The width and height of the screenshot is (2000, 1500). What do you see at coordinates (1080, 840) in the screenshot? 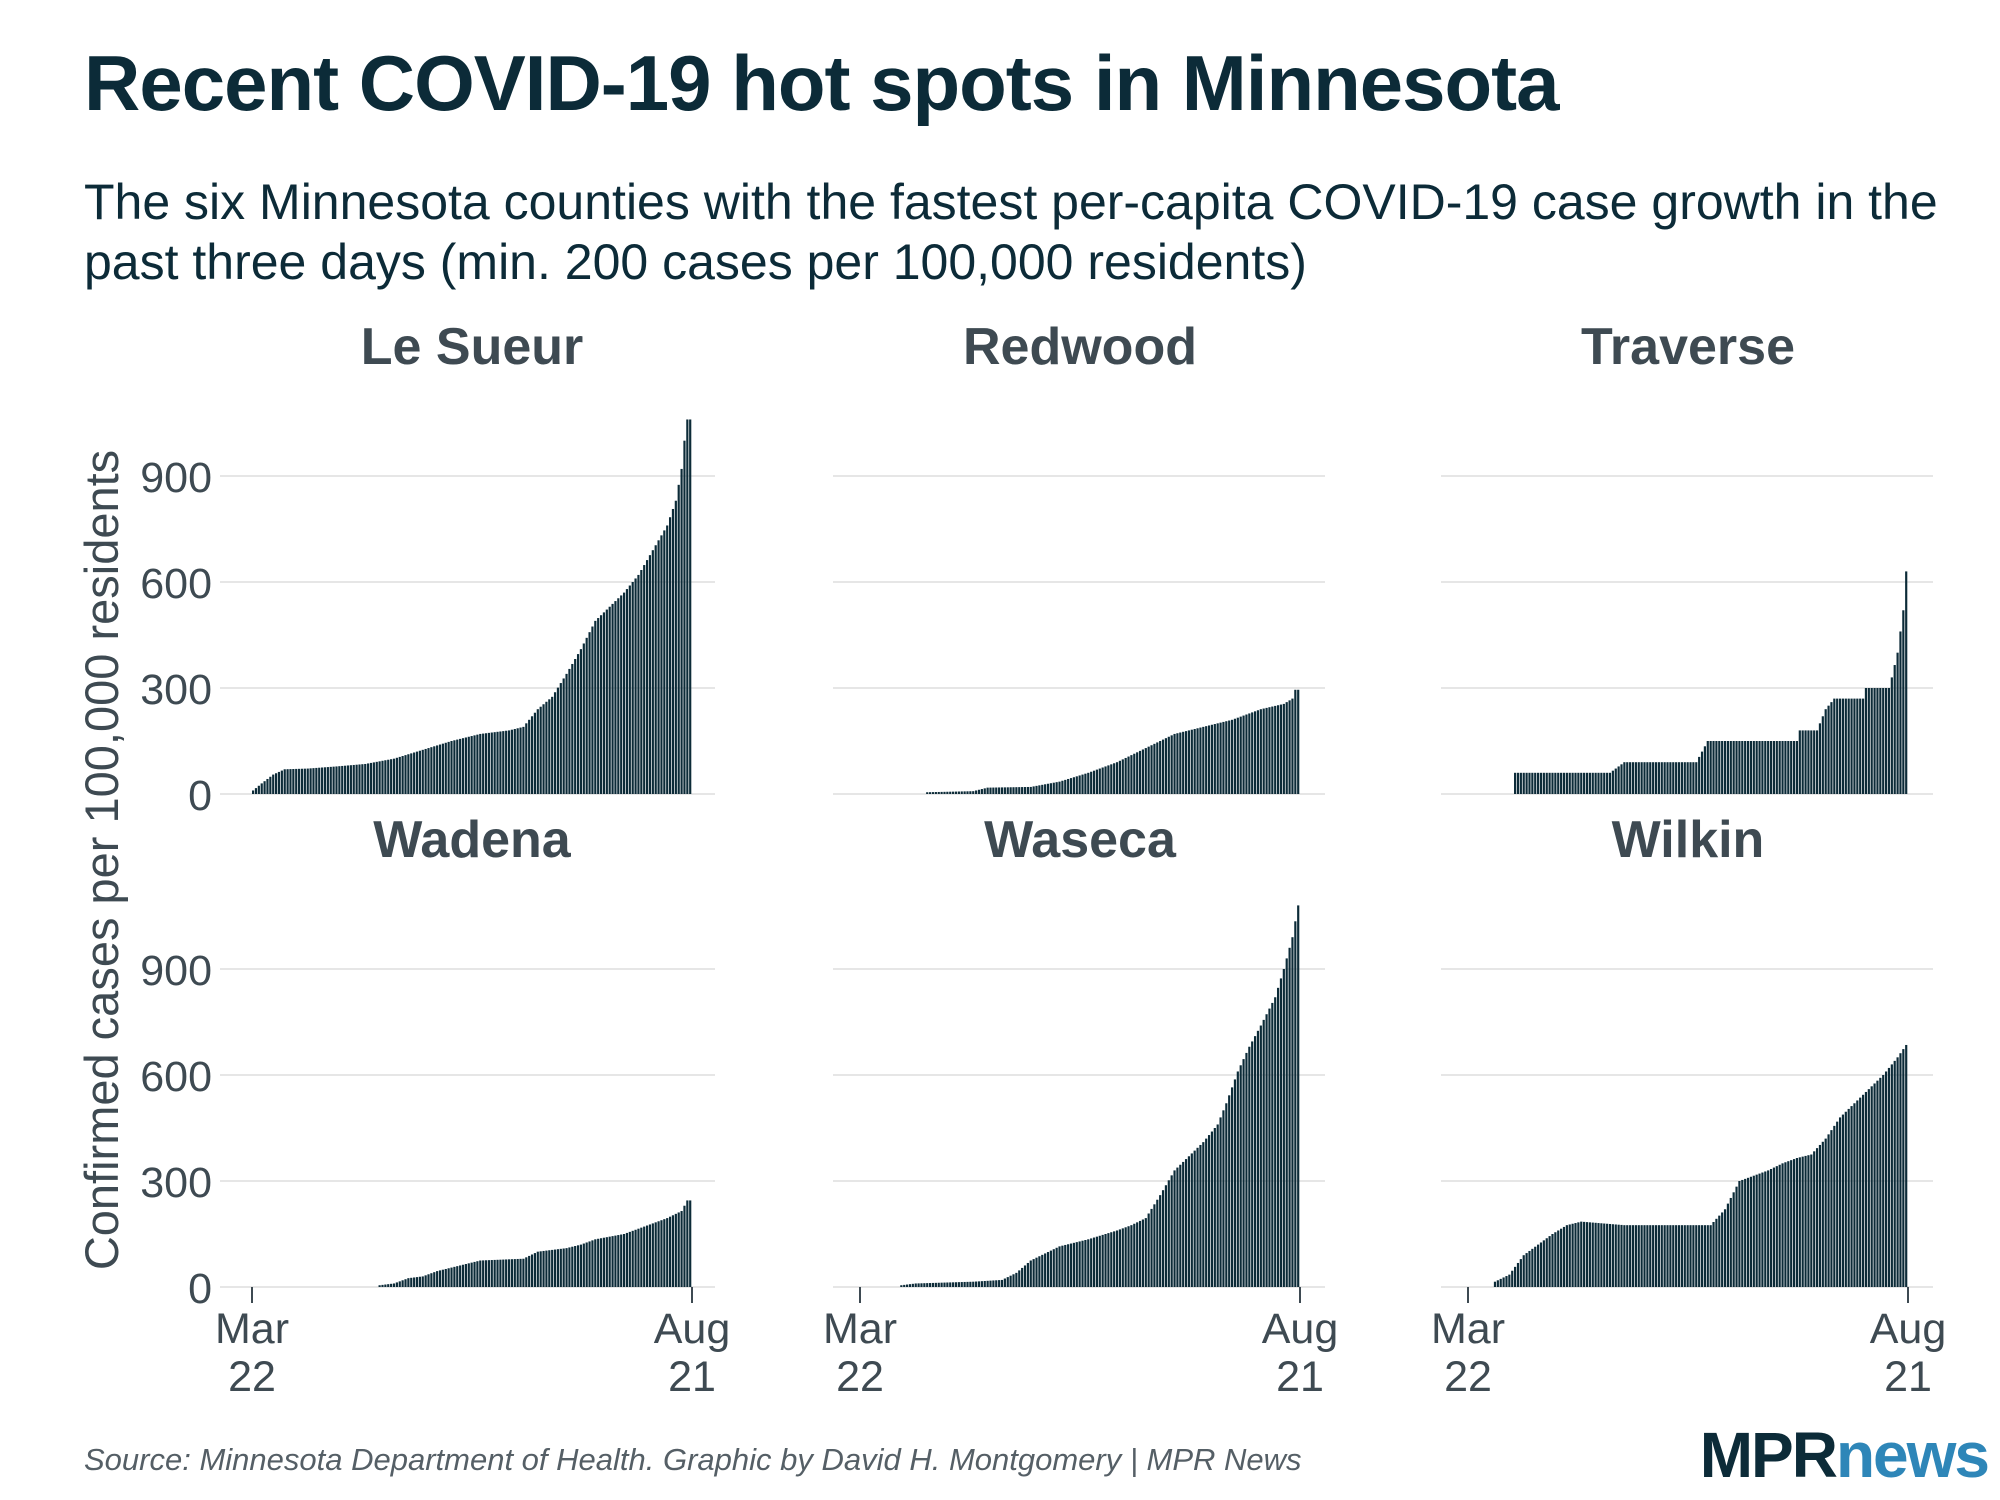
I see `panel-title: Waseca` at bounding box center [1080, 840].